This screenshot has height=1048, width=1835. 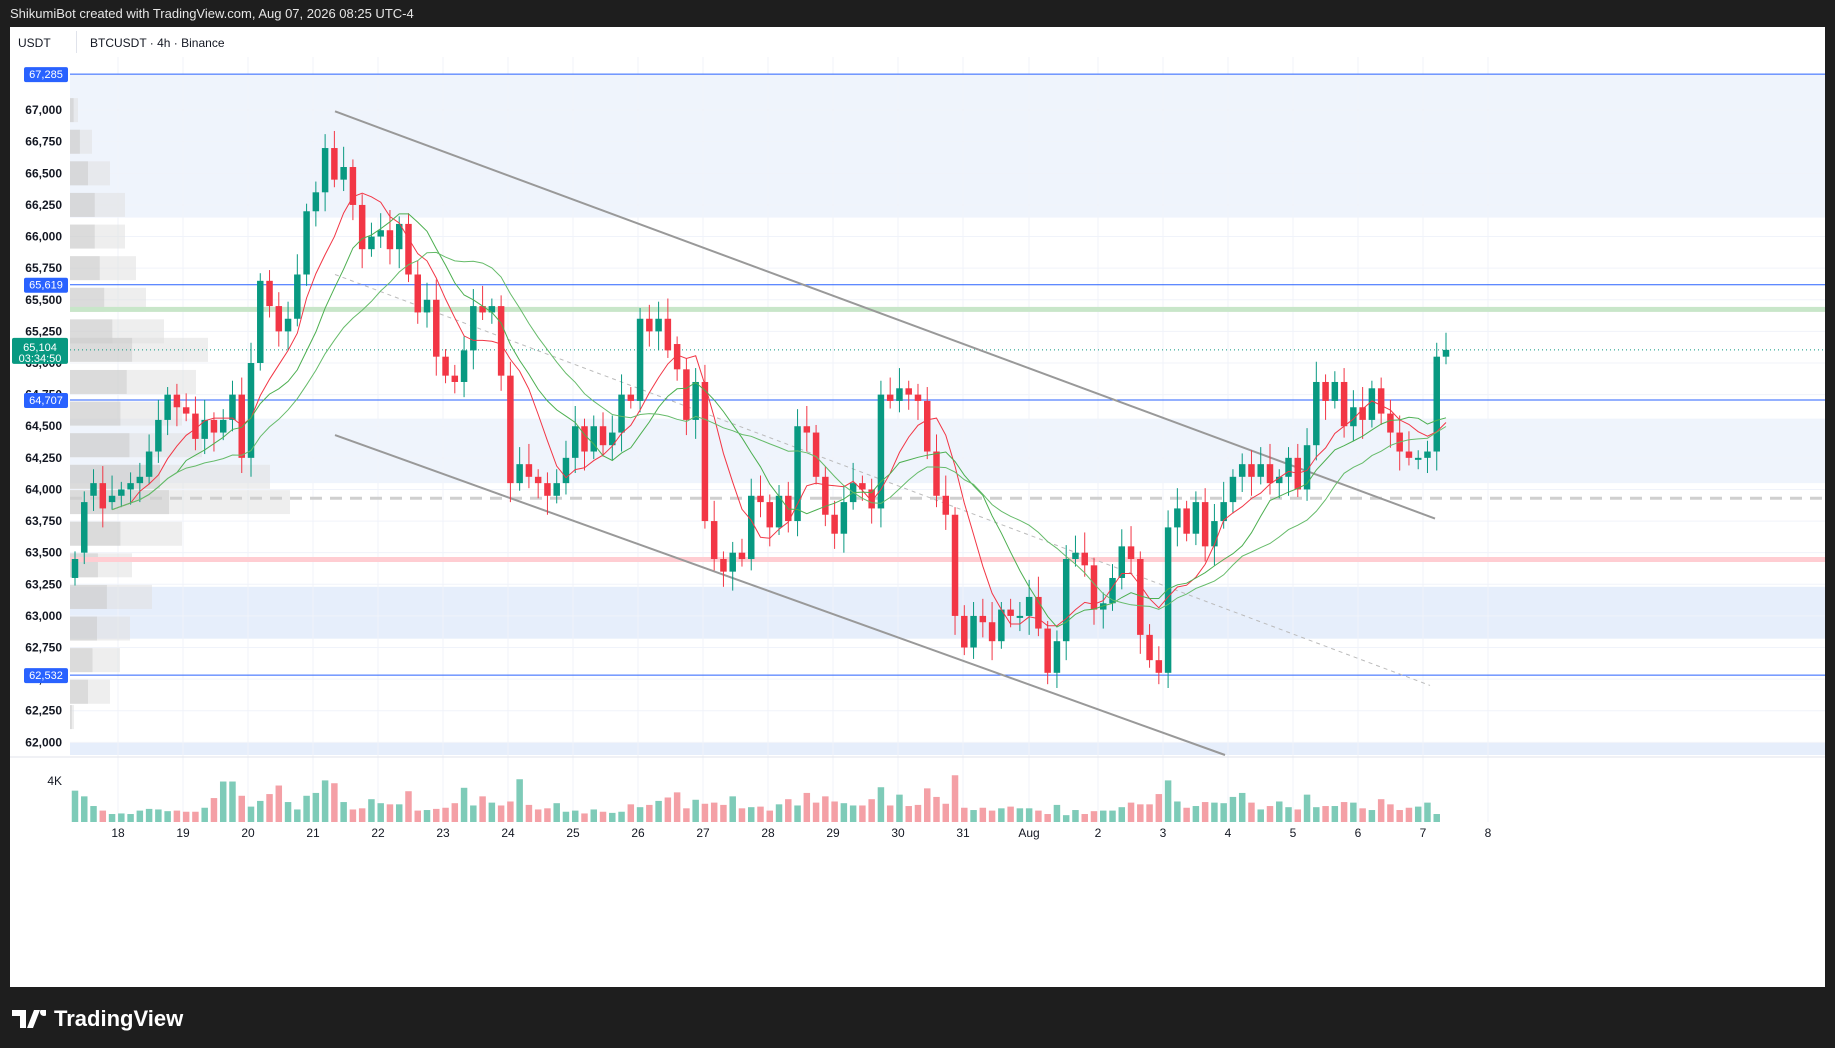 I want to click on y-tick-label: 62,250, so click(x=43, y=711).